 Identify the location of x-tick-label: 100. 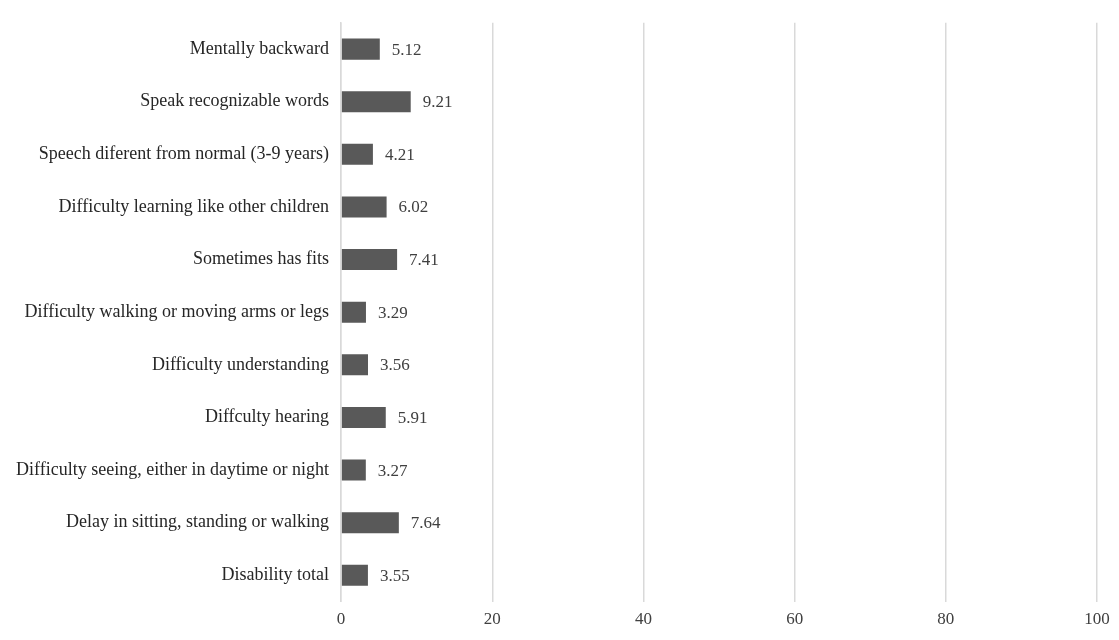
(1097, 619).